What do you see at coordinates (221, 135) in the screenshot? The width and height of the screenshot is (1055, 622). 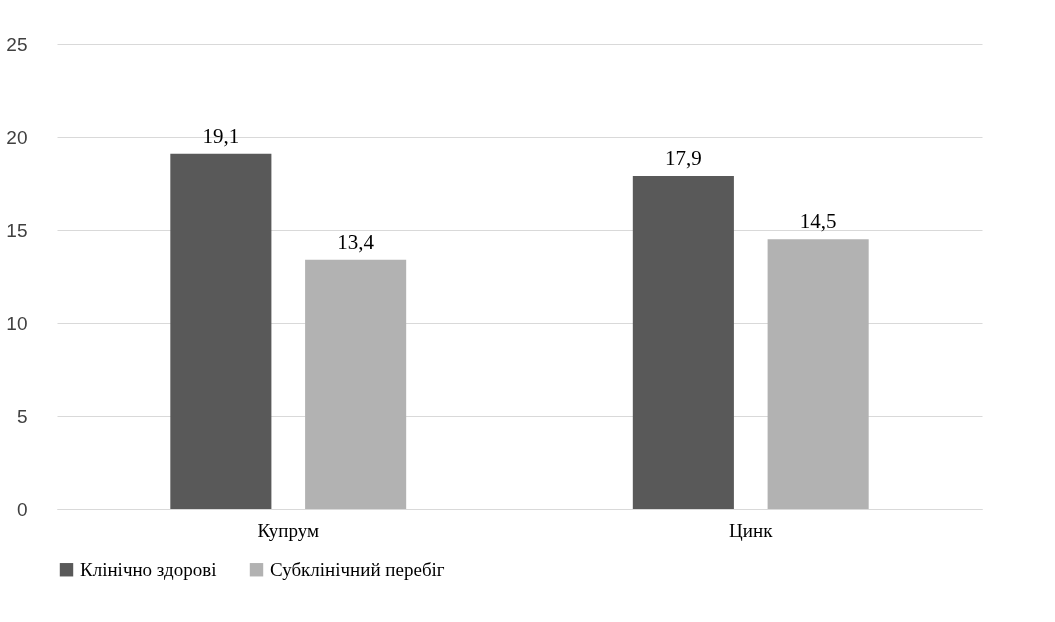 I see `data-label: 19,1` at bounding box center [221, 135].